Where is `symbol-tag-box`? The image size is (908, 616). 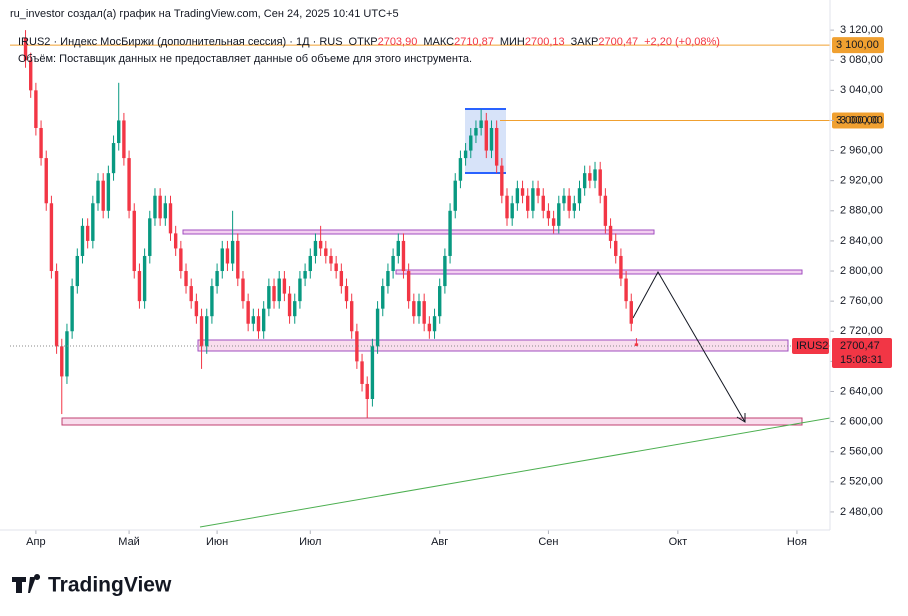
symbol-tag-box is located at coordinates (810, 345).